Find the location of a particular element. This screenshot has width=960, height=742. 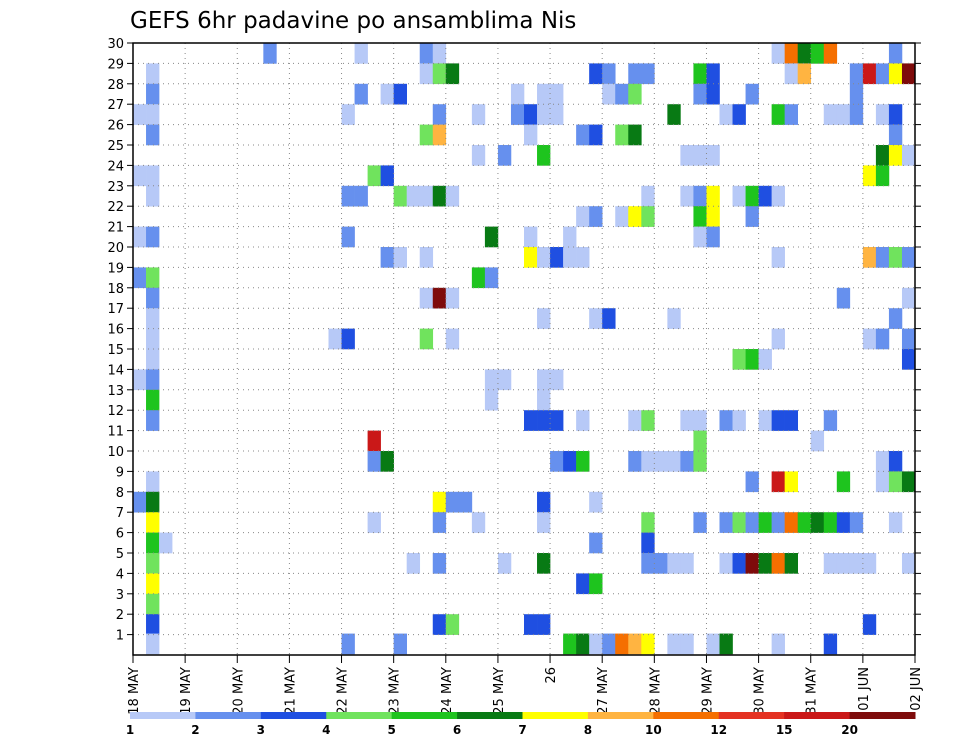

x-tick-label: 31 MAY is located at coordinates (812, 691).